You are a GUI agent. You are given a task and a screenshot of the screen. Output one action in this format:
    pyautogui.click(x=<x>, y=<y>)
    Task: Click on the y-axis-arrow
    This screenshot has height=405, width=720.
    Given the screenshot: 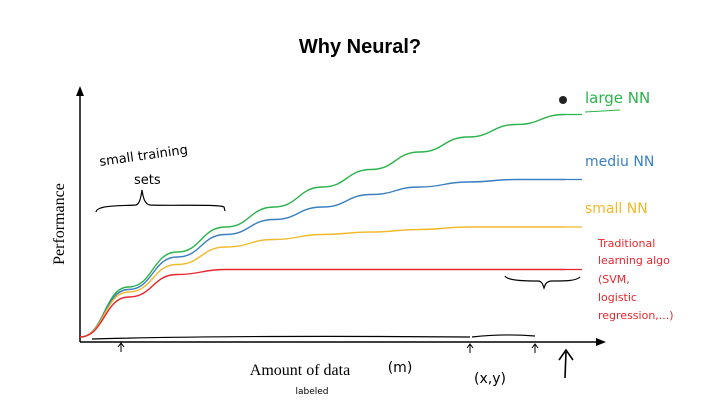 What is the action you would take?
    pyautogui.click(x=80, y=91)
    